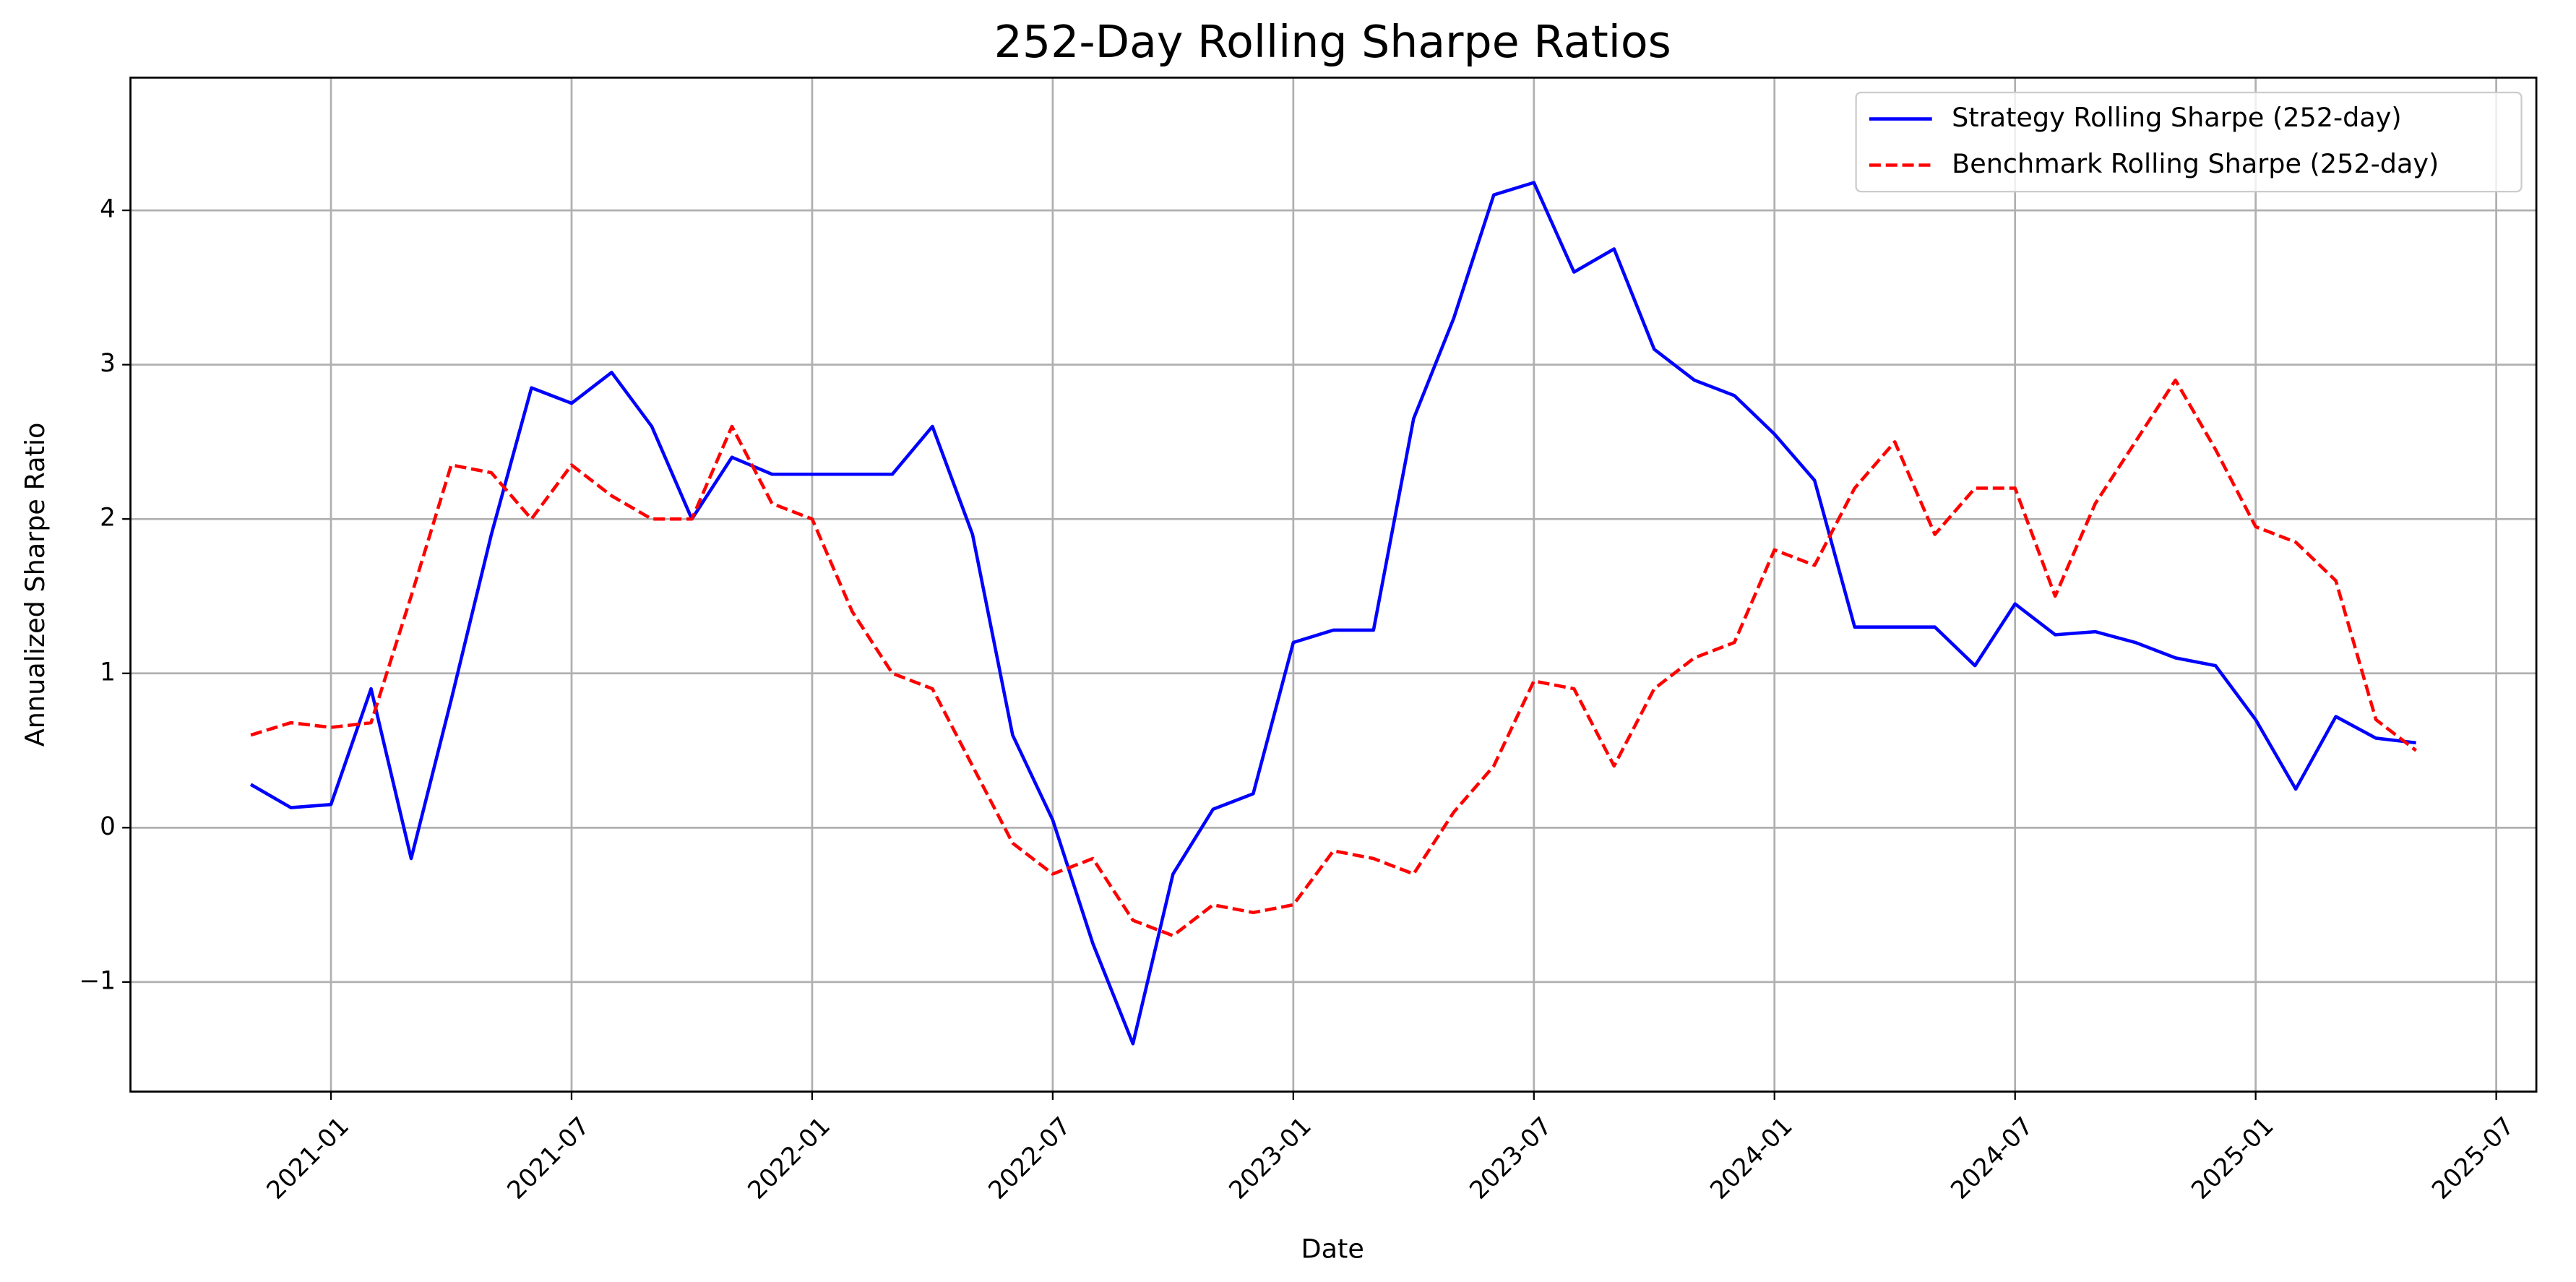 This screenshot has width=2576, height=1282. What do you see at coordinates (108, 518) in the screenshot?
I see `y-tick-label: 2` at bounding box center [108, 518].